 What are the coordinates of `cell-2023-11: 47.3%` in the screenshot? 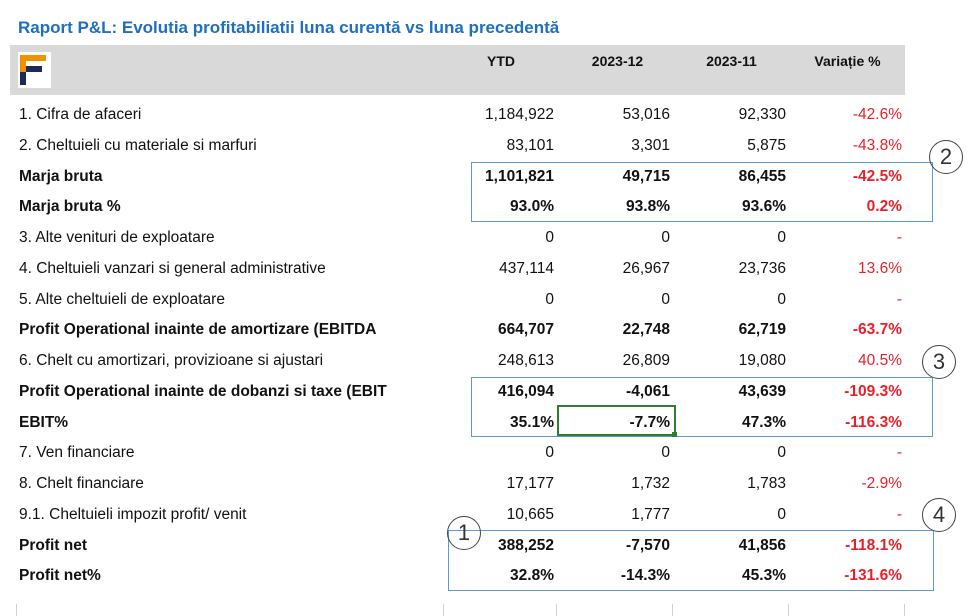 It's located at (764, 422).